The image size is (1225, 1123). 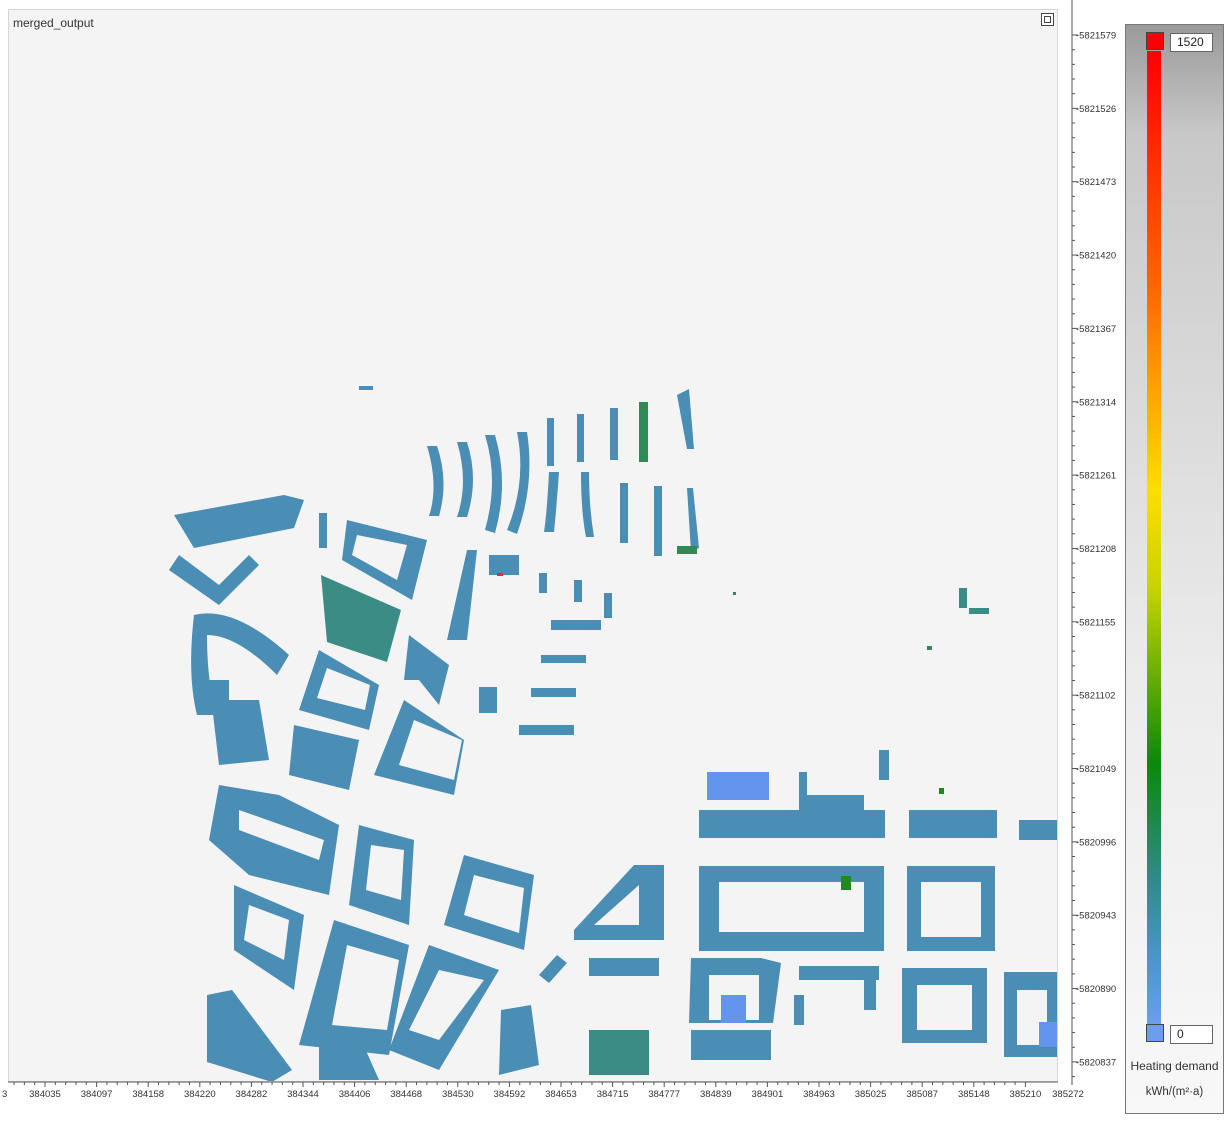 What do you see at coordinates (1047, 19) in the screenshot?
I see `maximize-icon` at bounding box center [1047, 19].